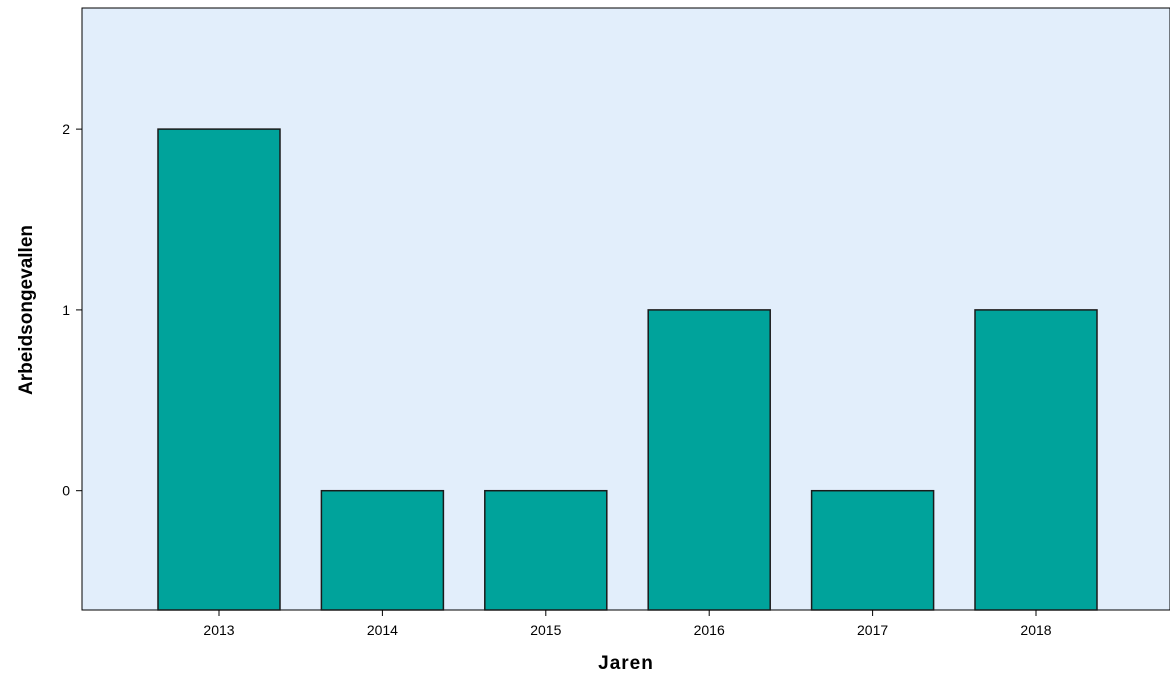  I want to click on x-axis-title: Jaren, so click(626, 663).